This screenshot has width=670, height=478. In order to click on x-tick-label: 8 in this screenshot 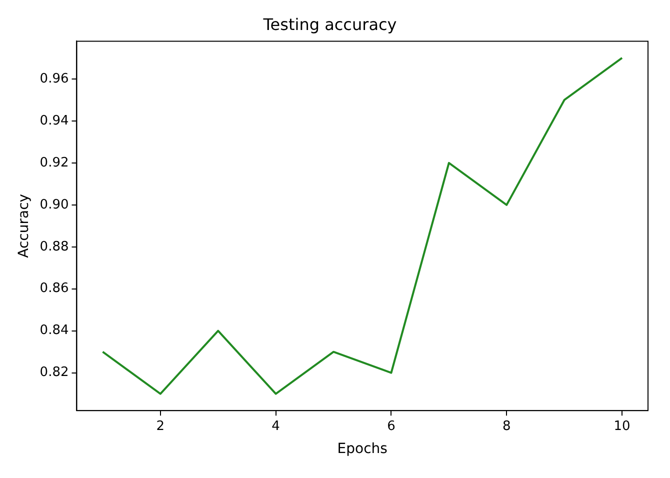, I will do `click(506, 426)`.